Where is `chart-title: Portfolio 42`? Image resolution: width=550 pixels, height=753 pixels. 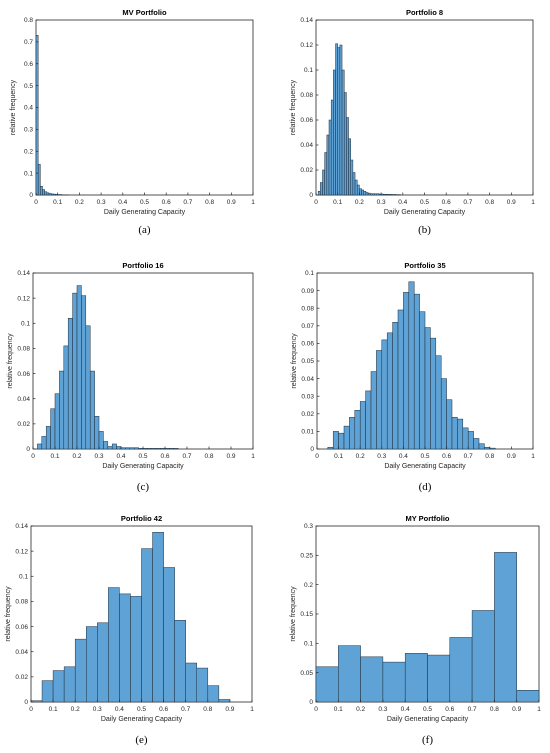 chart-title: Portfolio 42 is located at coordinates (141, 518).